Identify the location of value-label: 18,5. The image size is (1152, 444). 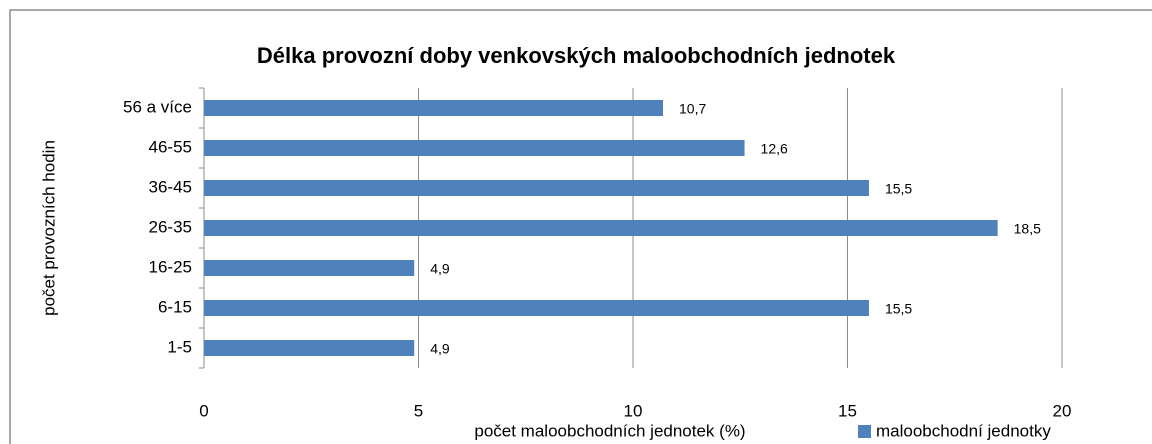
(1027, 229).